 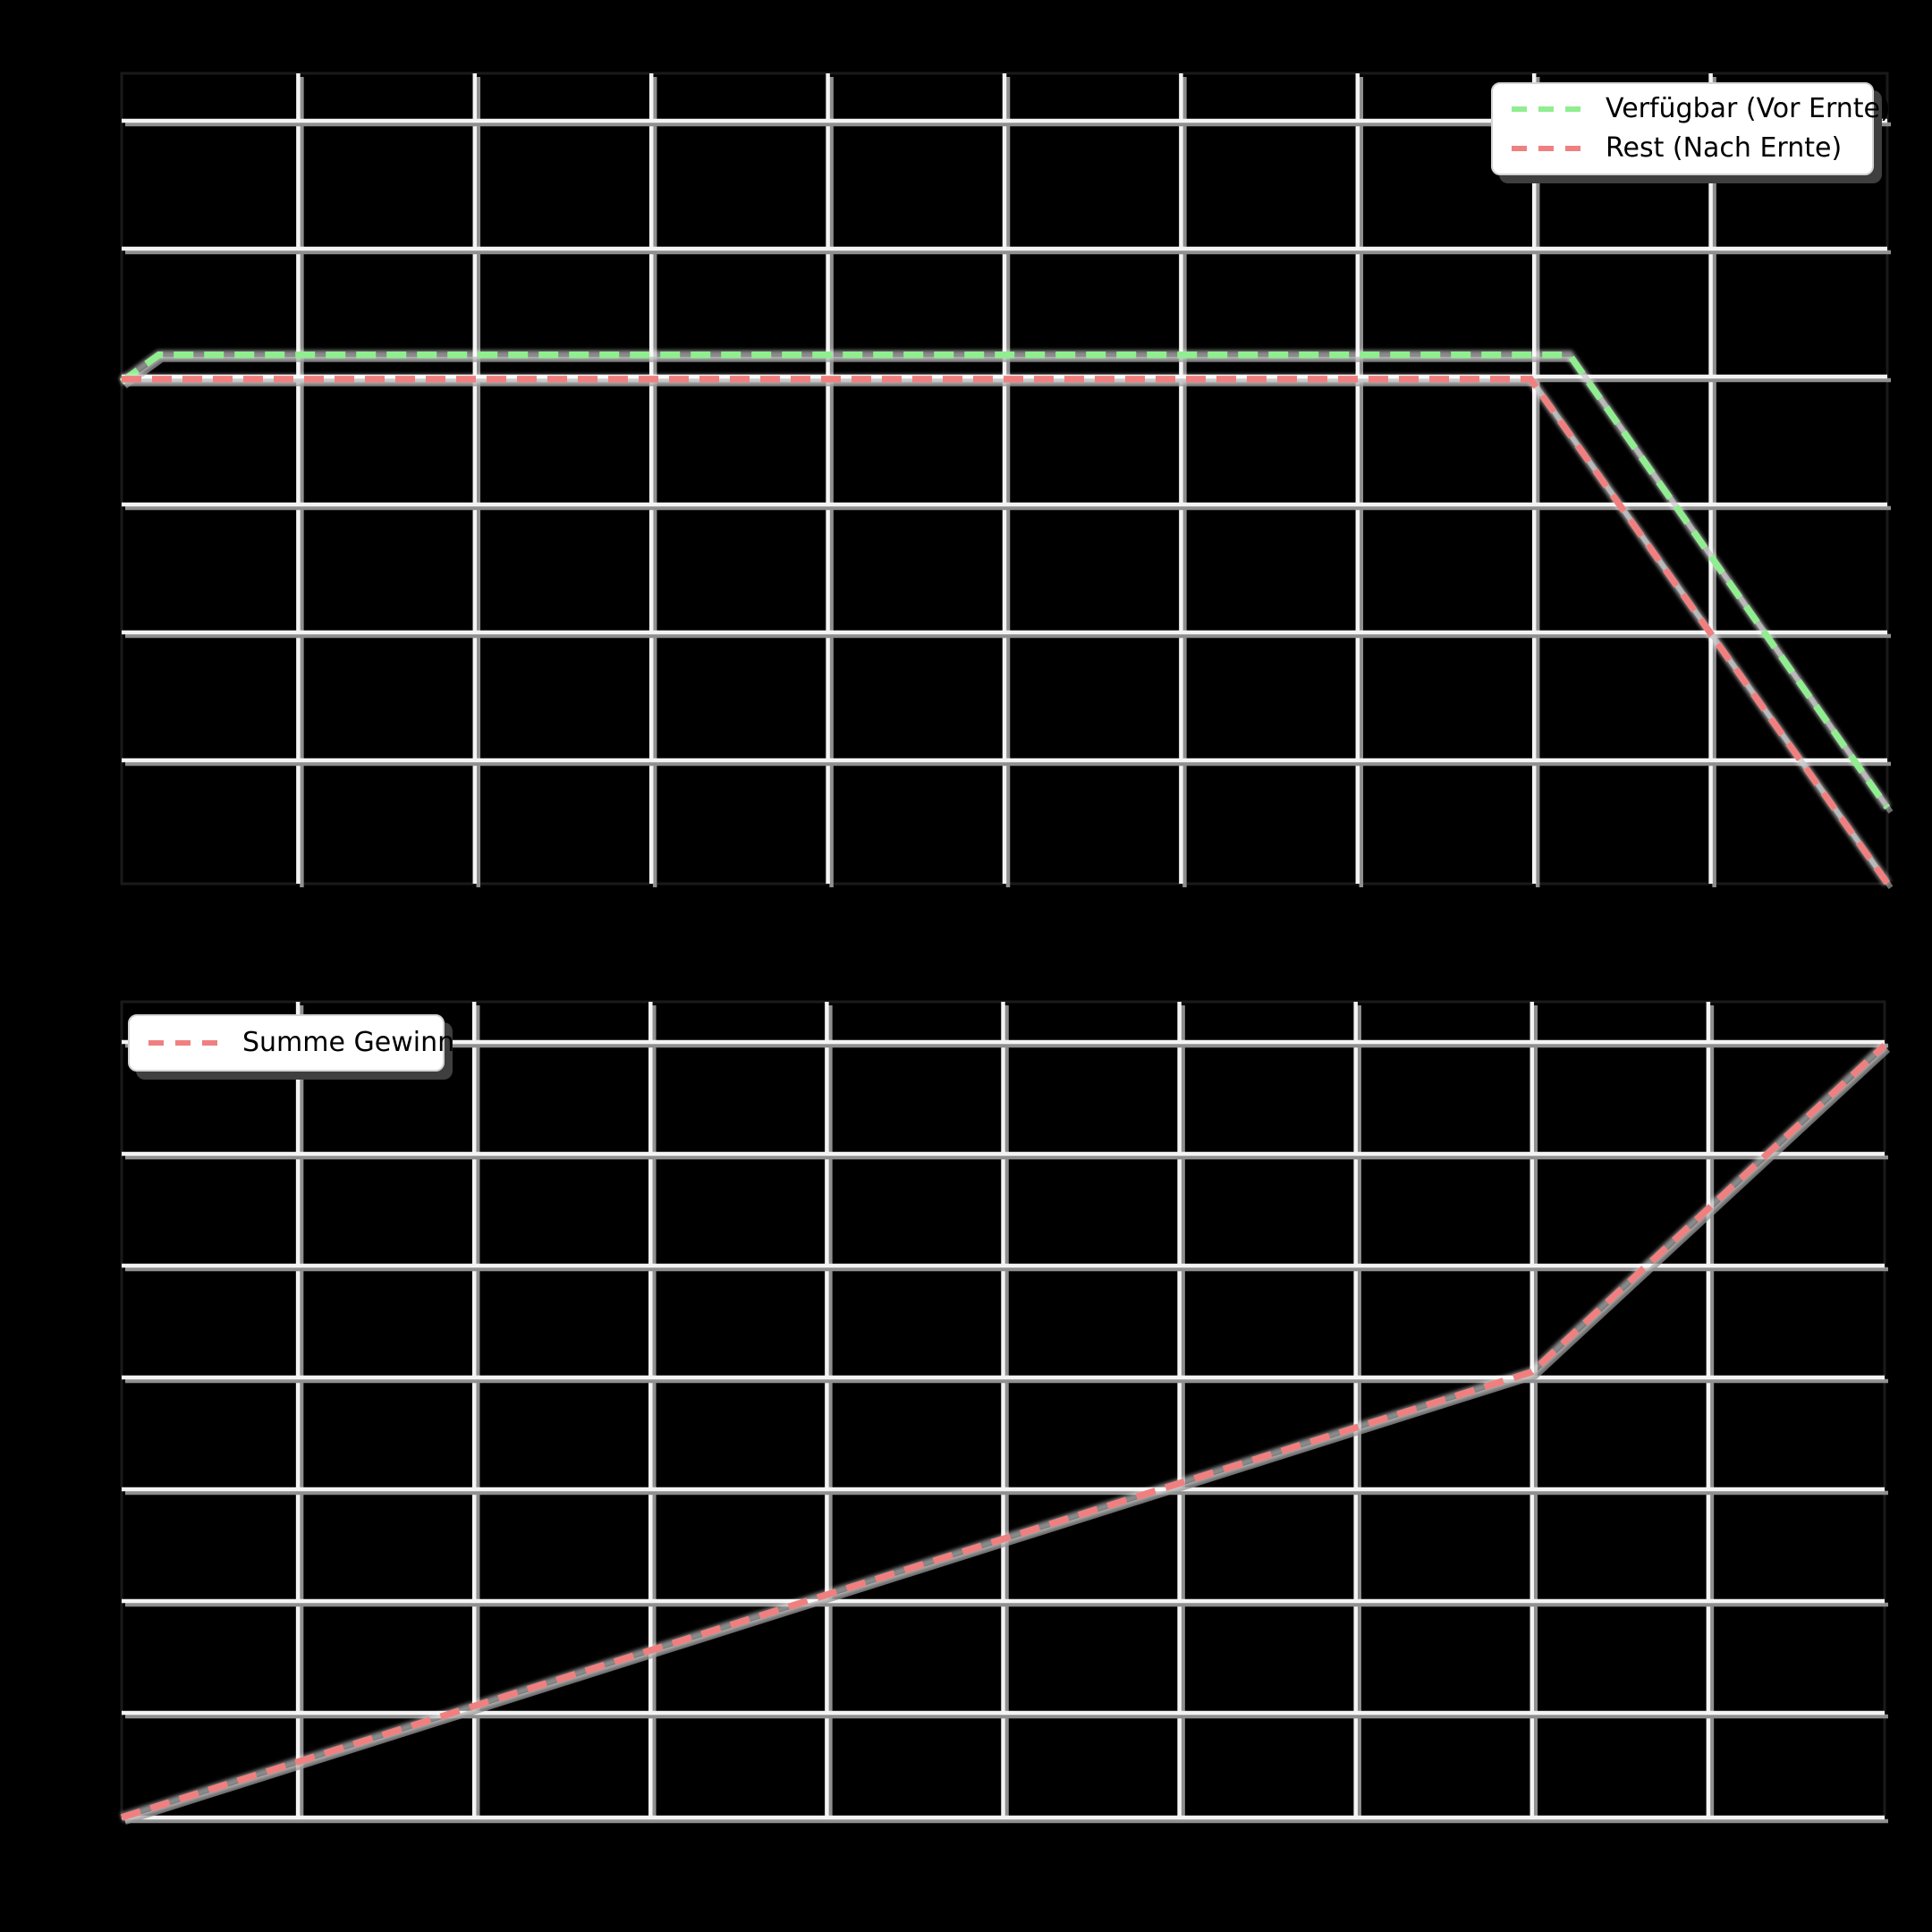 What do you see at coordinates (1691, 128) in the screenshot?
I see `legend-top-panel: Verfügbar (Vor Ernte) Rest (Nach Ernte)` at bounding box center [1691, 128].